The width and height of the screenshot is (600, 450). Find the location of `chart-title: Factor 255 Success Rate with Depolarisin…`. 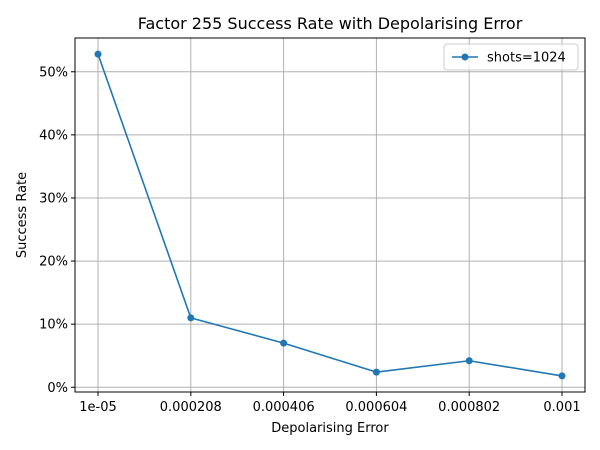

chart-title: Factor 255 Success Rate with Depolarisin… is located at coordinates (330, 23).